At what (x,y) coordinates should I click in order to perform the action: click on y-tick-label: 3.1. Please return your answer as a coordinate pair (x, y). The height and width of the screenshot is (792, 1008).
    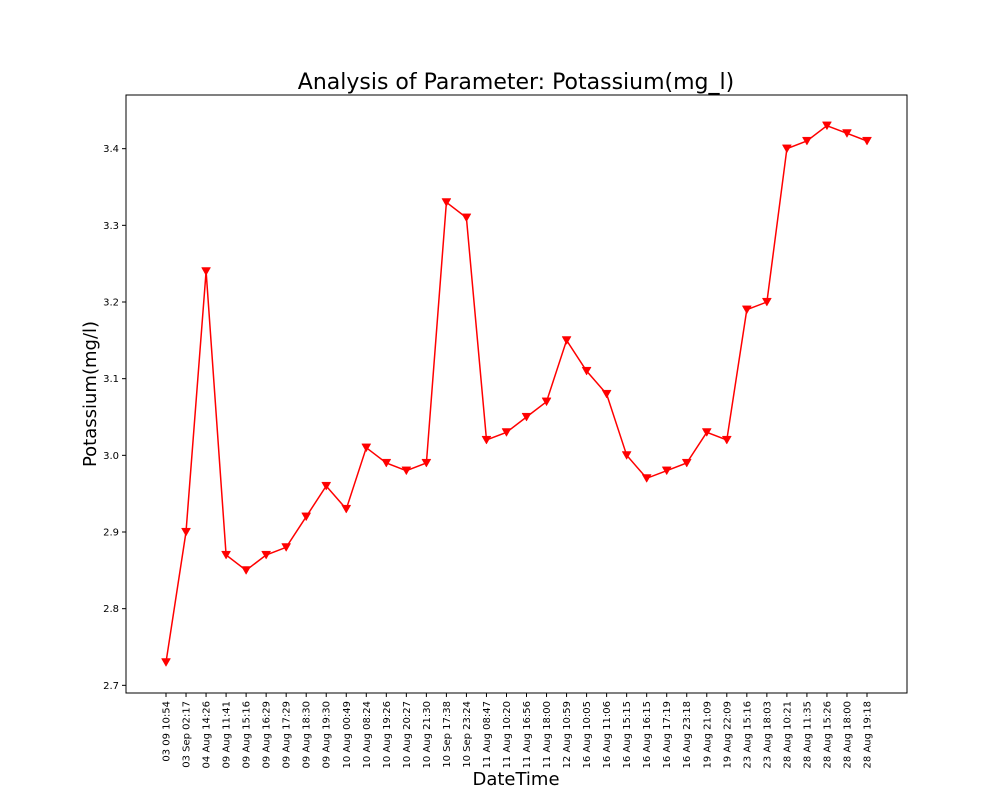
    Looking at the image, I should click on (111, 379).